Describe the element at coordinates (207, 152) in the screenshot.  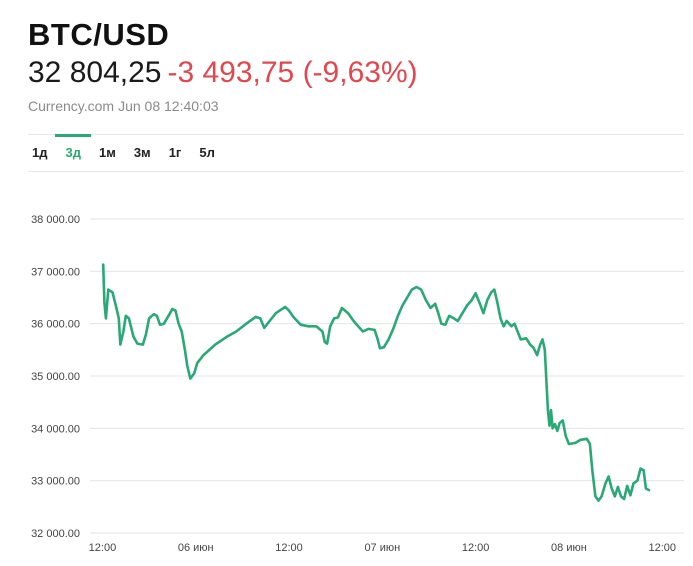
I see `tab-5y: 5л` at that location.